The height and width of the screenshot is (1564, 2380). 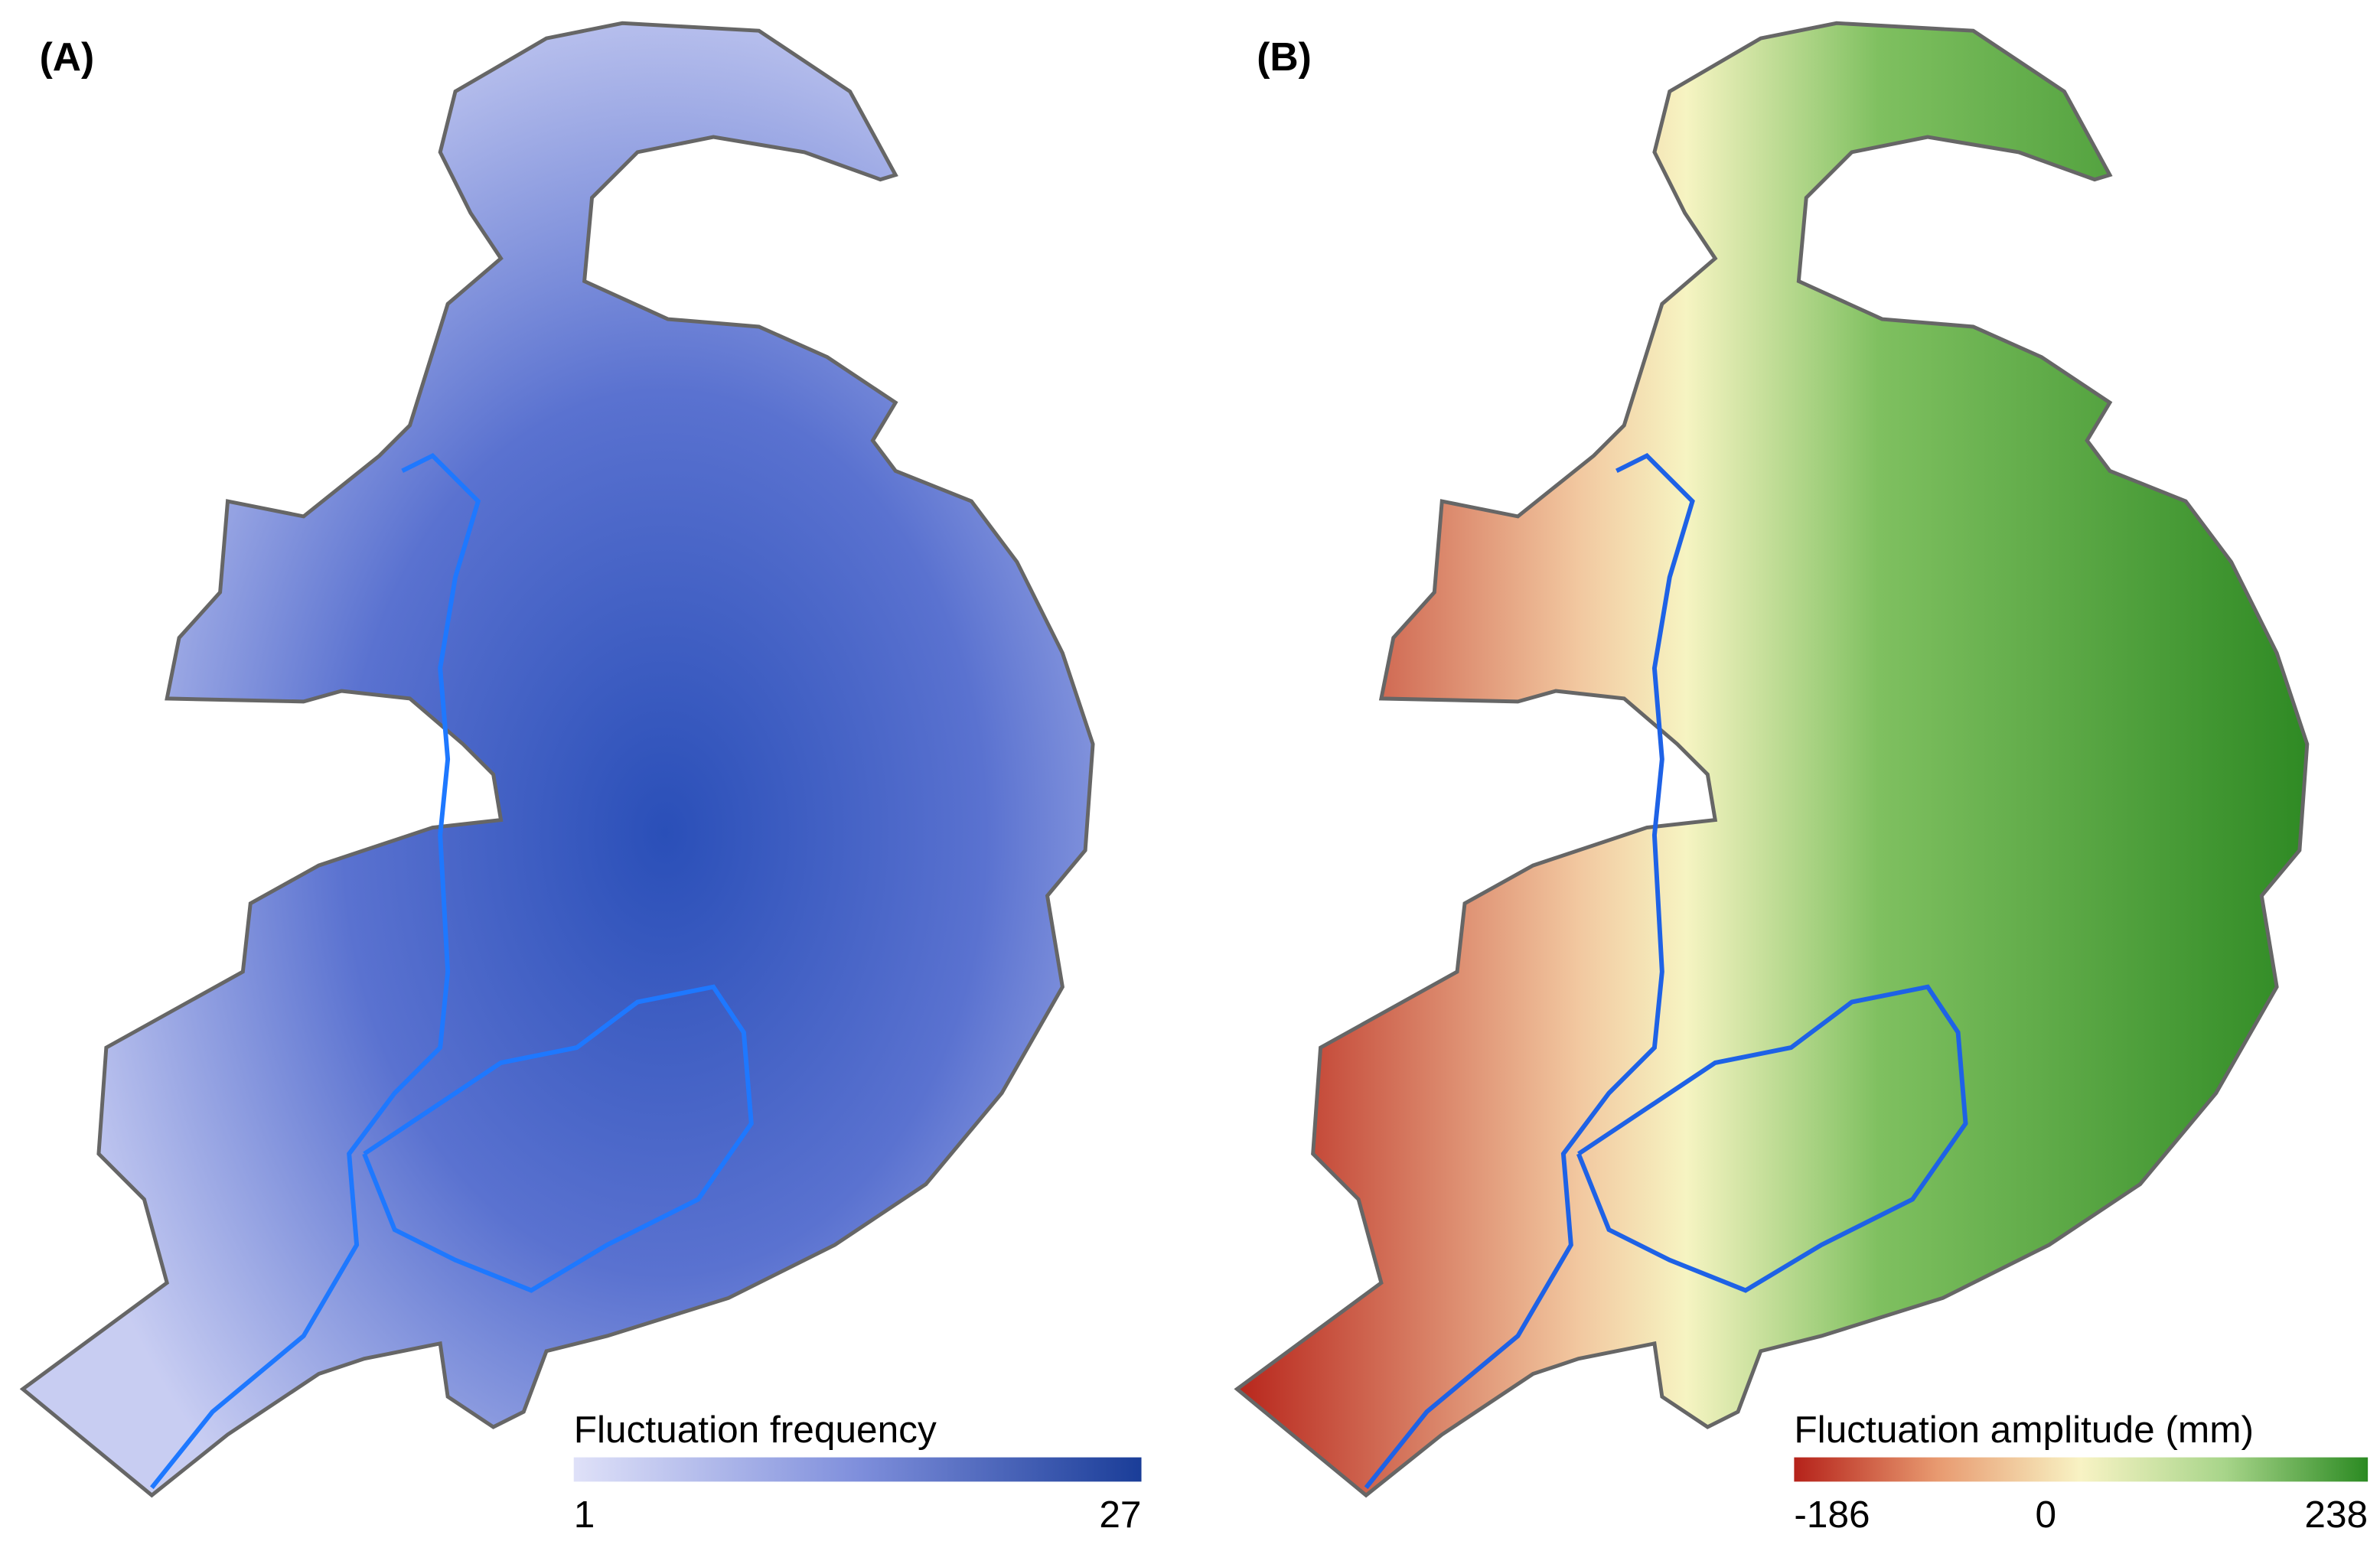 I want to click on legend-tick-label: 0, so click(x=2047, y=1514).